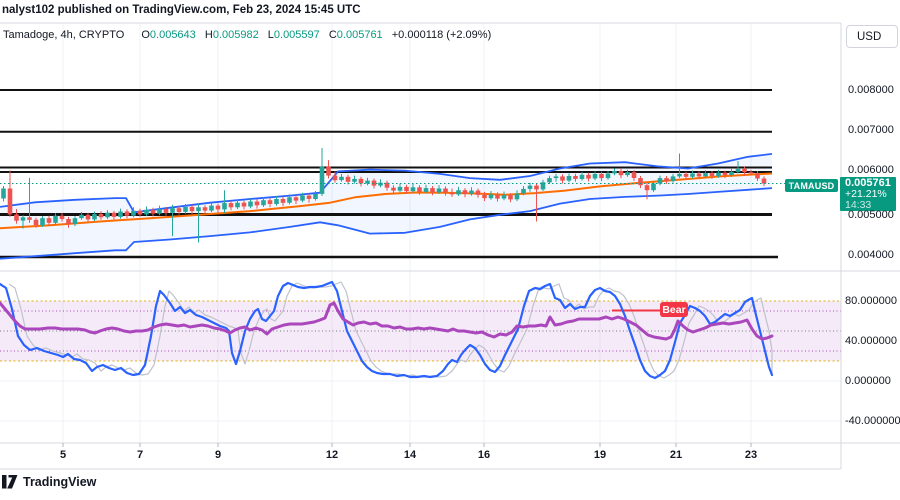 This screenshot has height=500, width=900. I want to click on price-axis-label: 0.008000, so click(871, 90).